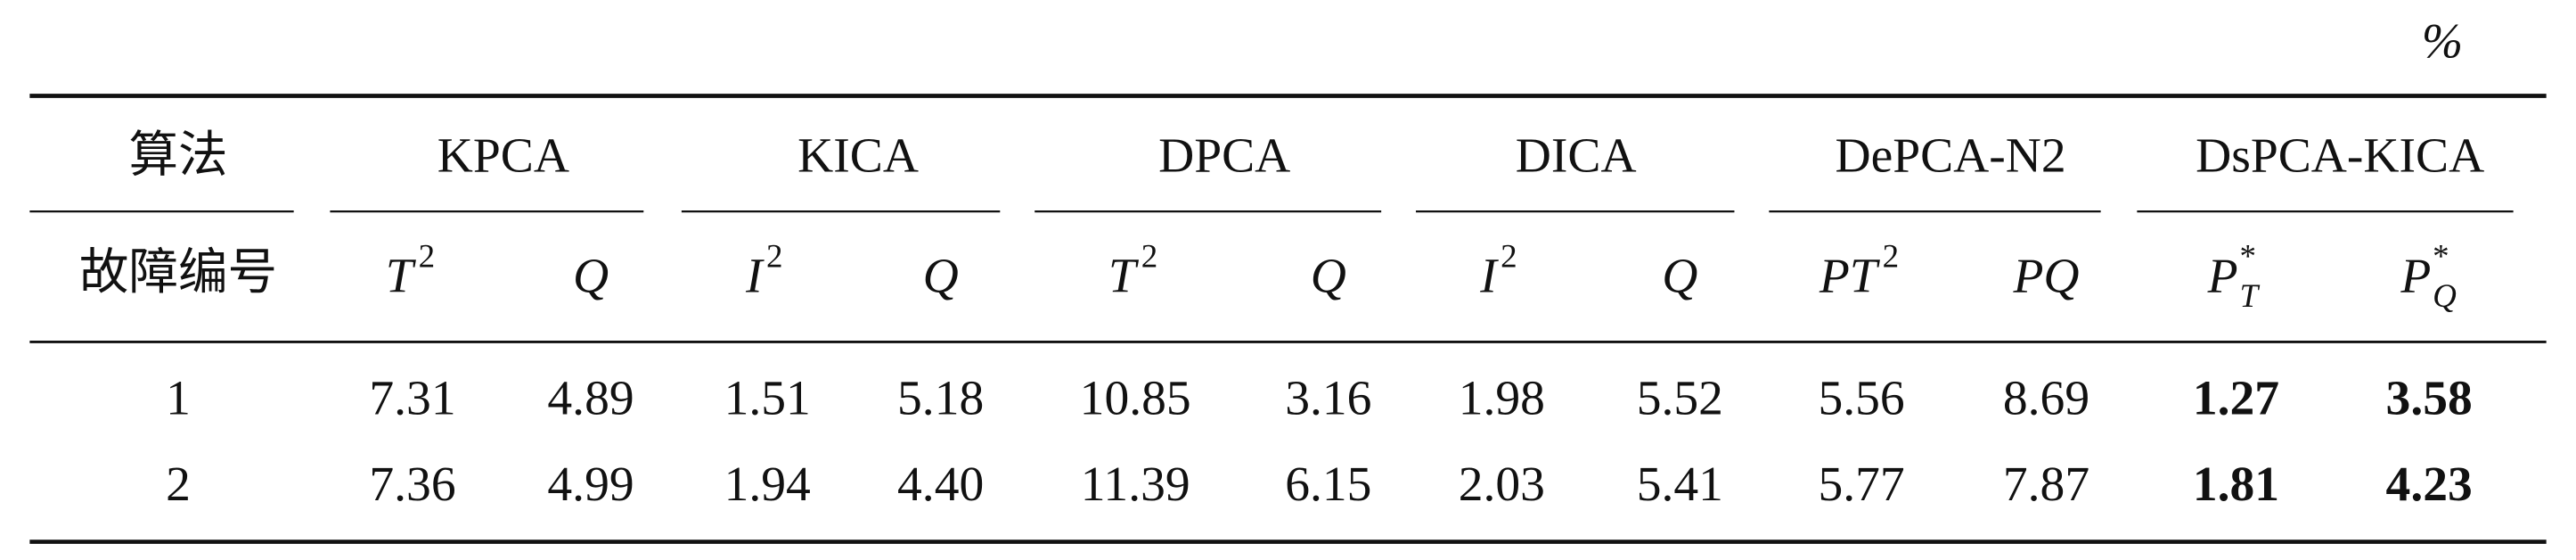 The height and width of the screenshot is (560, 2576). What do you see at coordinates (1328, 398) in the screenshot?
I see `cell: 3.16` at bounding box center [1328, 398].